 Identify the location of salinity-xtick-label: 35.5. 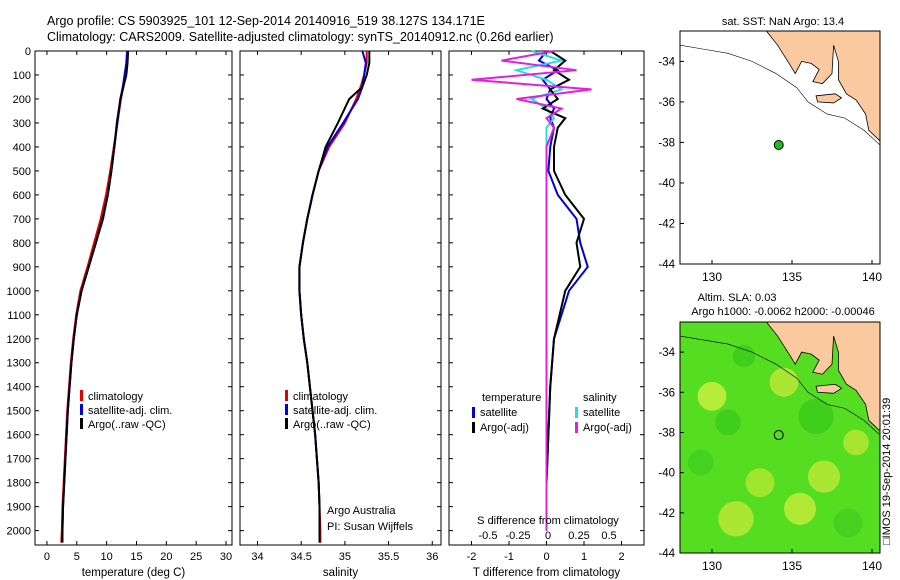
(388, 557).